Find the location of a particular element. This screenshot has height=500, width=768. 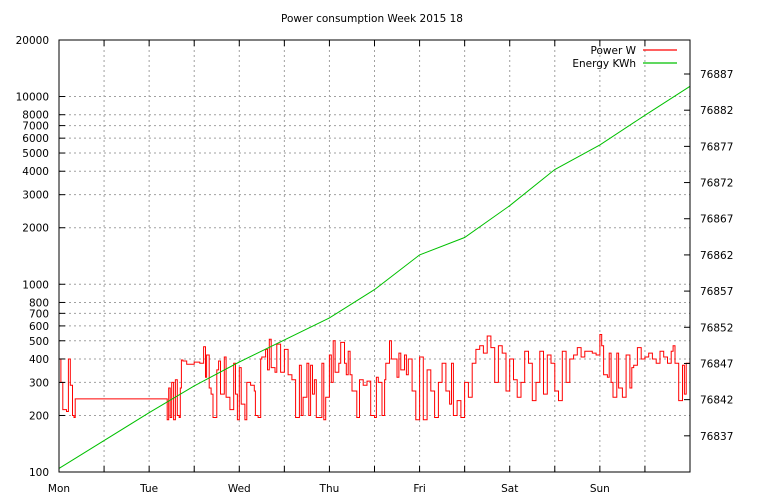

y-right-tick-label: 76842 is located at coordinates (716, 401).